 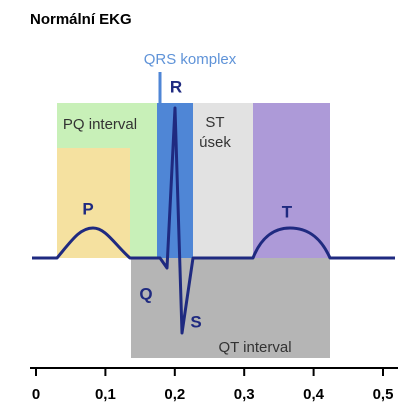 I want to click on wave-label: Q, so click(x=145, y=293).